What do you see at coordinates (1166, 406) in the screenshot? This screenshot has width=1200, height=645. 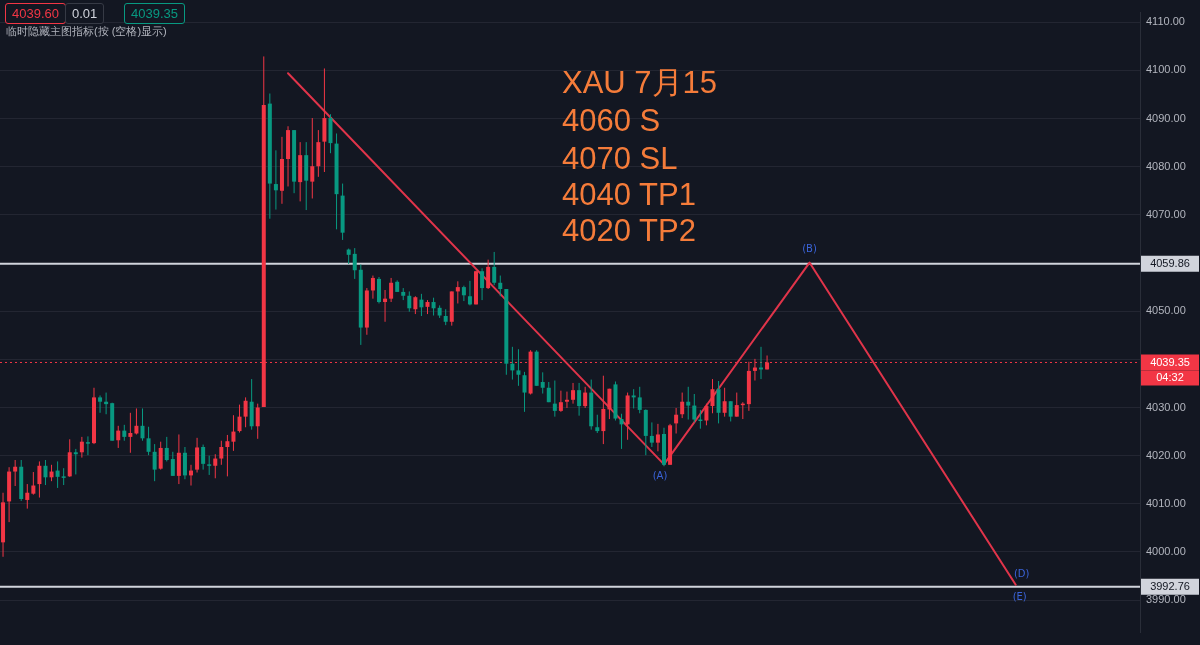 I see `y-tick-label: 4030.00` at bounding box center [1166, 406].